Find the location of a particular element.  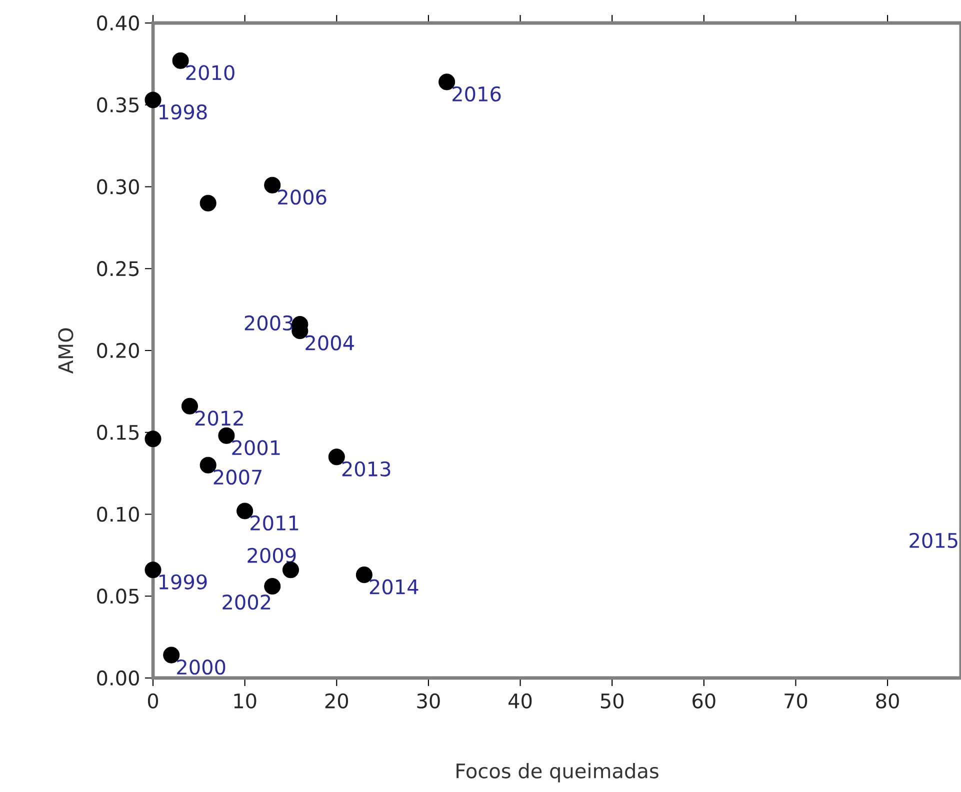

y-tick-label: 0.40 is located at coordinates (118, 23).